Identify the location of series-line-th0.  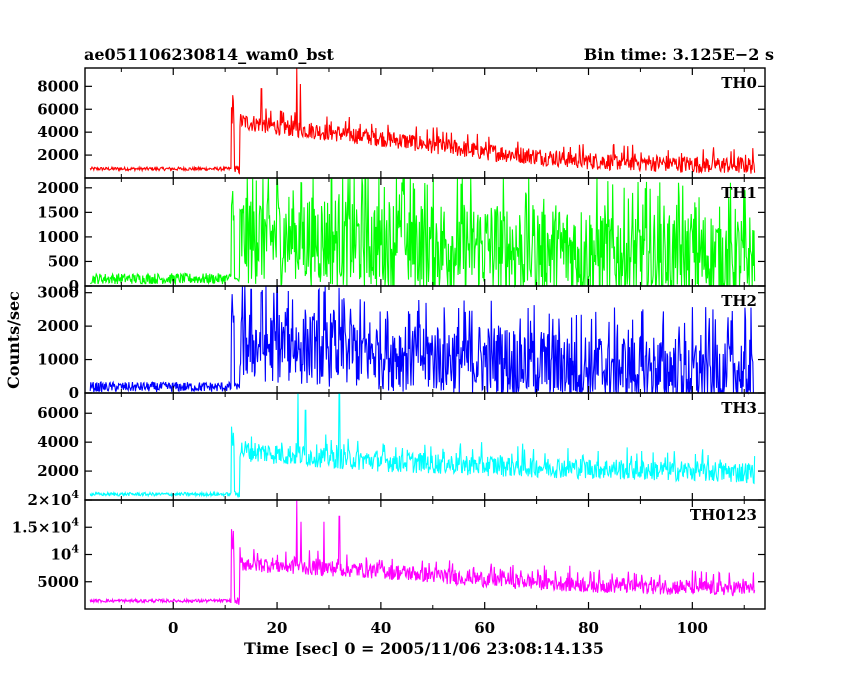
(422, 121).